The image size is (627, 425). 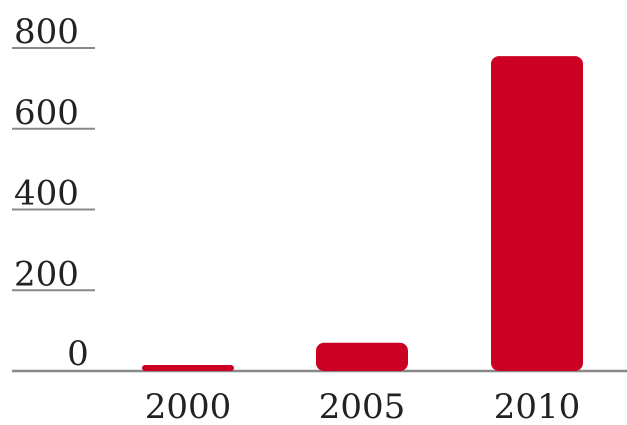 What do you see at coordinates (537, 213) in the screenshot?
I see `bar-2010` at bounding box center [537, 213].